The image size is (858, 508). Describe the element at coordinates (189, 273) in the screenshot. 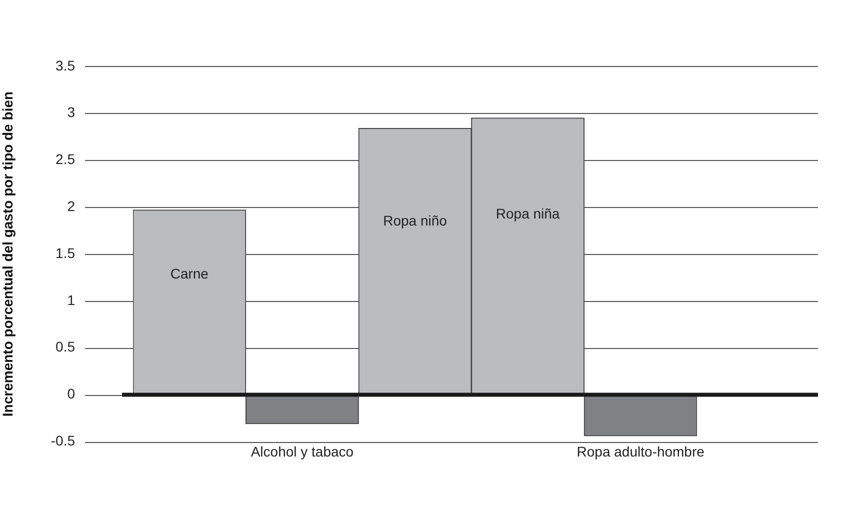

I see `x-tick-label: Carne` at that location.